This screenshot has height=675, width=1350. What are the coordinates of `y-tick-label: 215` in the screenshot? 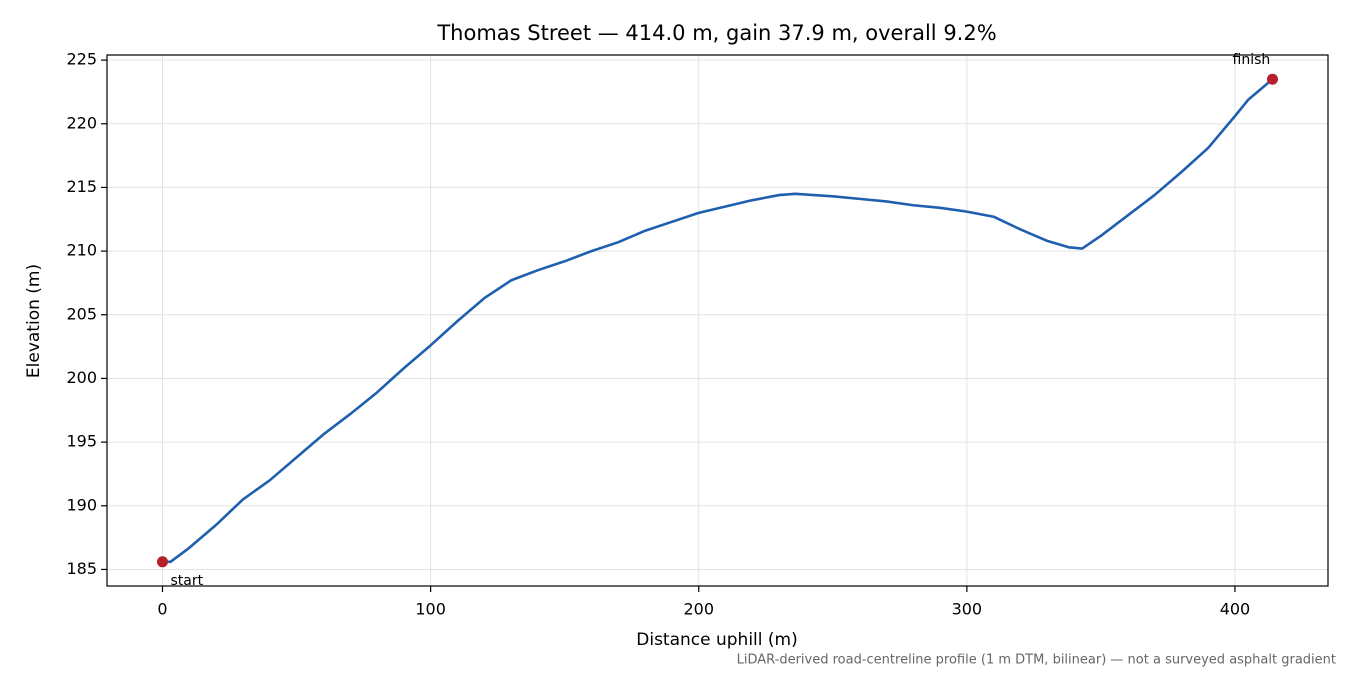 It's located at (81, 186).